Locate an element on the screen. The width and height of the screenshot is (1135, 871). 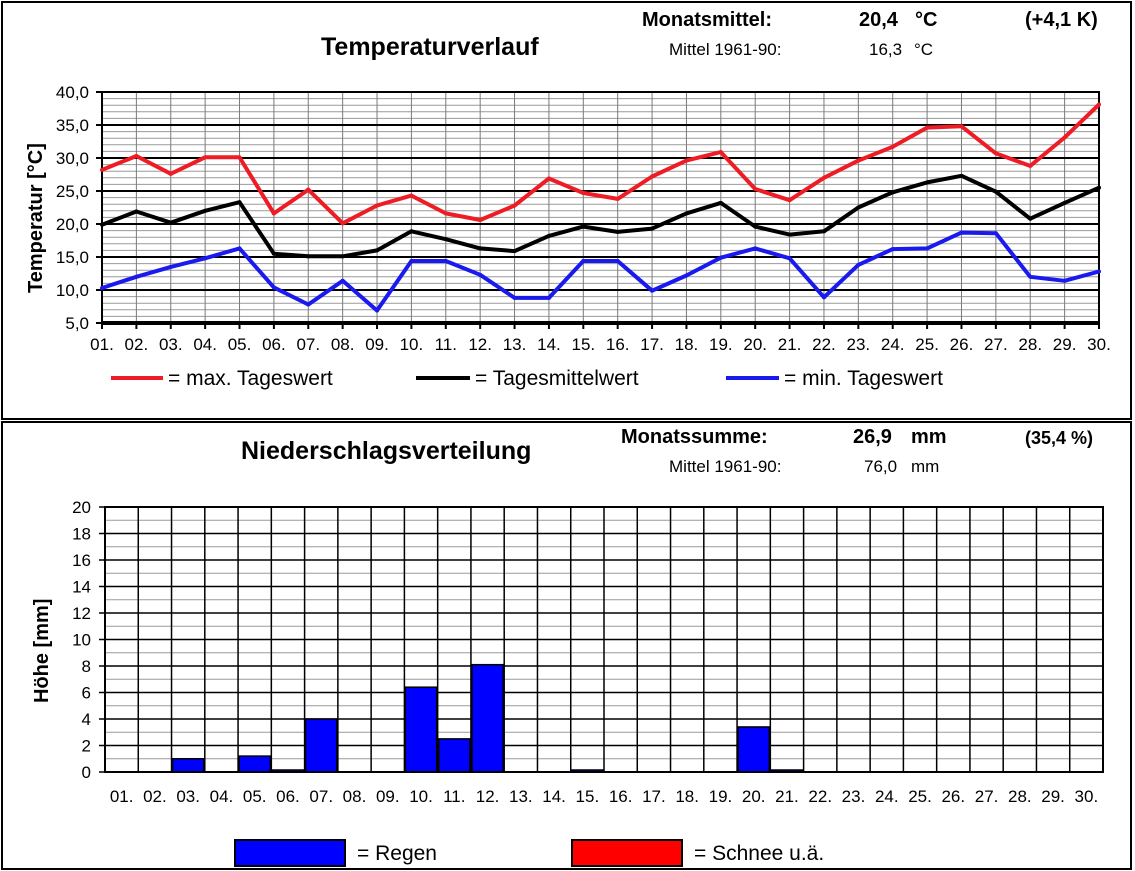
x-tick-label: 15. is located at coordinates (583, 344).